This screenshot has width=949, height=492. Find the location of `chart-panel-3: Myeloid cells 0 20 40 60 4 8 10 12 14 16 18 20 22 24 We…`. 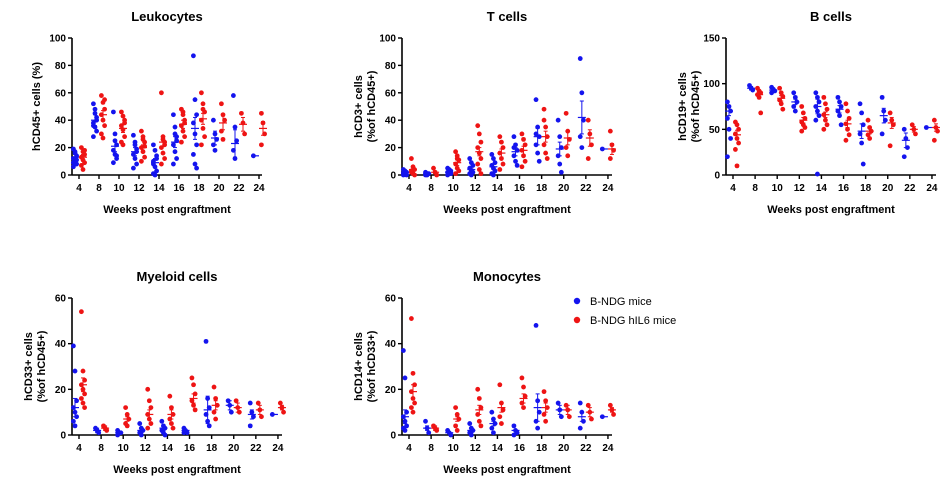

chart-panel-3: Myeloid cells 0 20 40 60 4 8 10 12 14 16 18 20 22 24 We… is located at coordinates (154, 372).